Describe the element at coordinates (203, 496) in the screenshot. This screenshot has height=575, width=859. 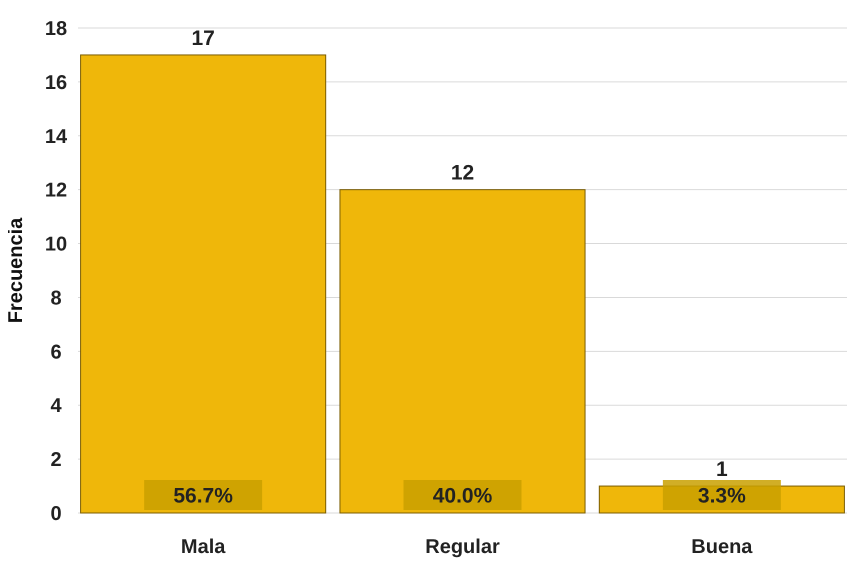
I see `annotation: 56.7%` at that location.